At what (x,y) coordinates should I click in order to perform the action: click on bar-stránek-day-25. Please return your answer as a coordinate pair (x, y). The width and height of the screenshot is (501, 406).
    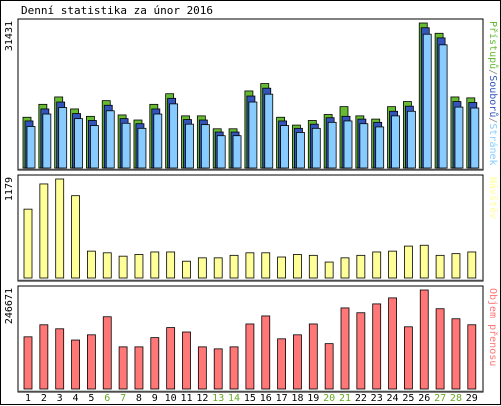
    Looking at the image, I should click on (411, 139).